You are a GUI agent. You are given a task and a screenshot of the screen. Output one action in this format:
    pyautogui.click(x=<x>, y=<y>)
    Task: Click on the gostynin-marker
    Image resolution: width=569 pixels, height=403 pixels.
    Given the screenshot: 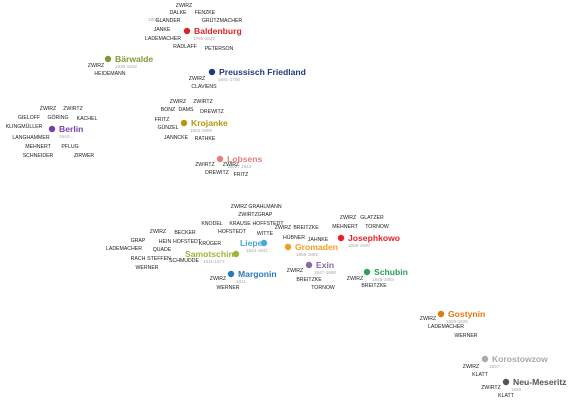 What is the action you would take?
    pyautogui.click(x=441, y=314)
    